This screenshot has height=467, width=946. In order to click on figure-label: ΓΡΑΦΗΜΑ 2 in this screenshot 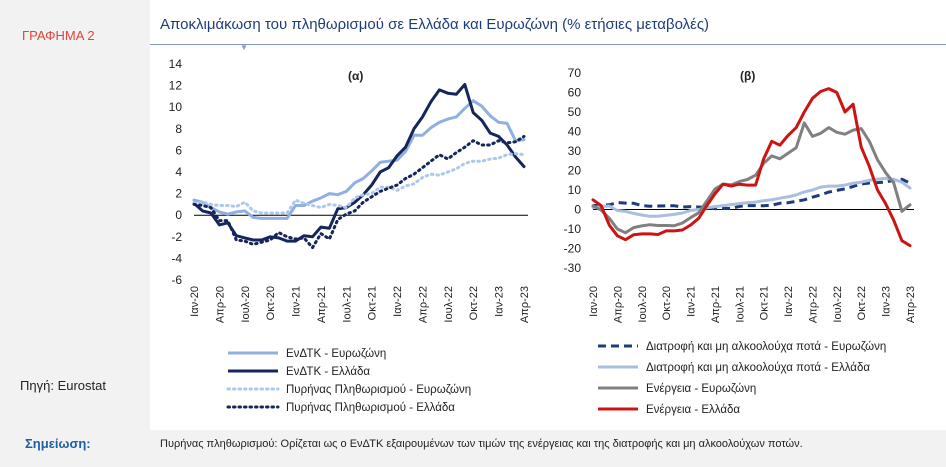, I will do `click(58, 35)`.